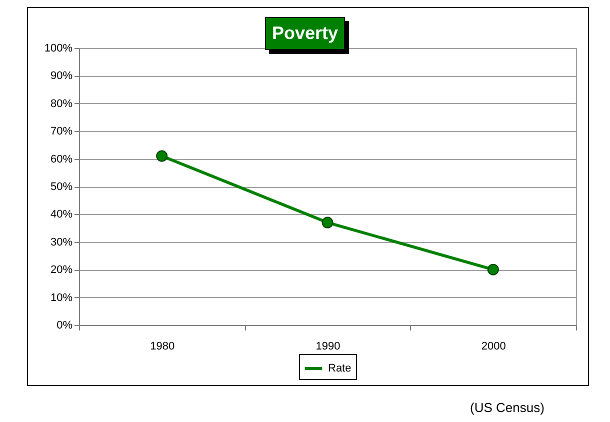 The width and height of the screenshot is (610, 422). What do you see at coordinates (61, 298) in the screenshot?
I see `y-tick-label: 10%` at bounding box center [61, 298].